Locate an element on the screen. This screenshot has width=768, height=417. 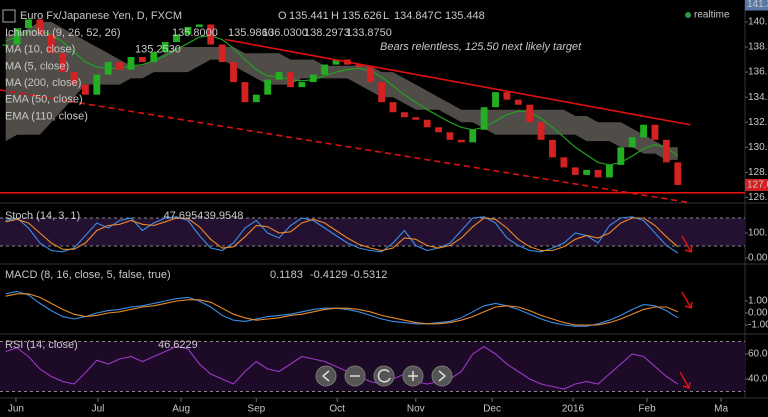
scroll-right-button is located at coordinates (442, 376).